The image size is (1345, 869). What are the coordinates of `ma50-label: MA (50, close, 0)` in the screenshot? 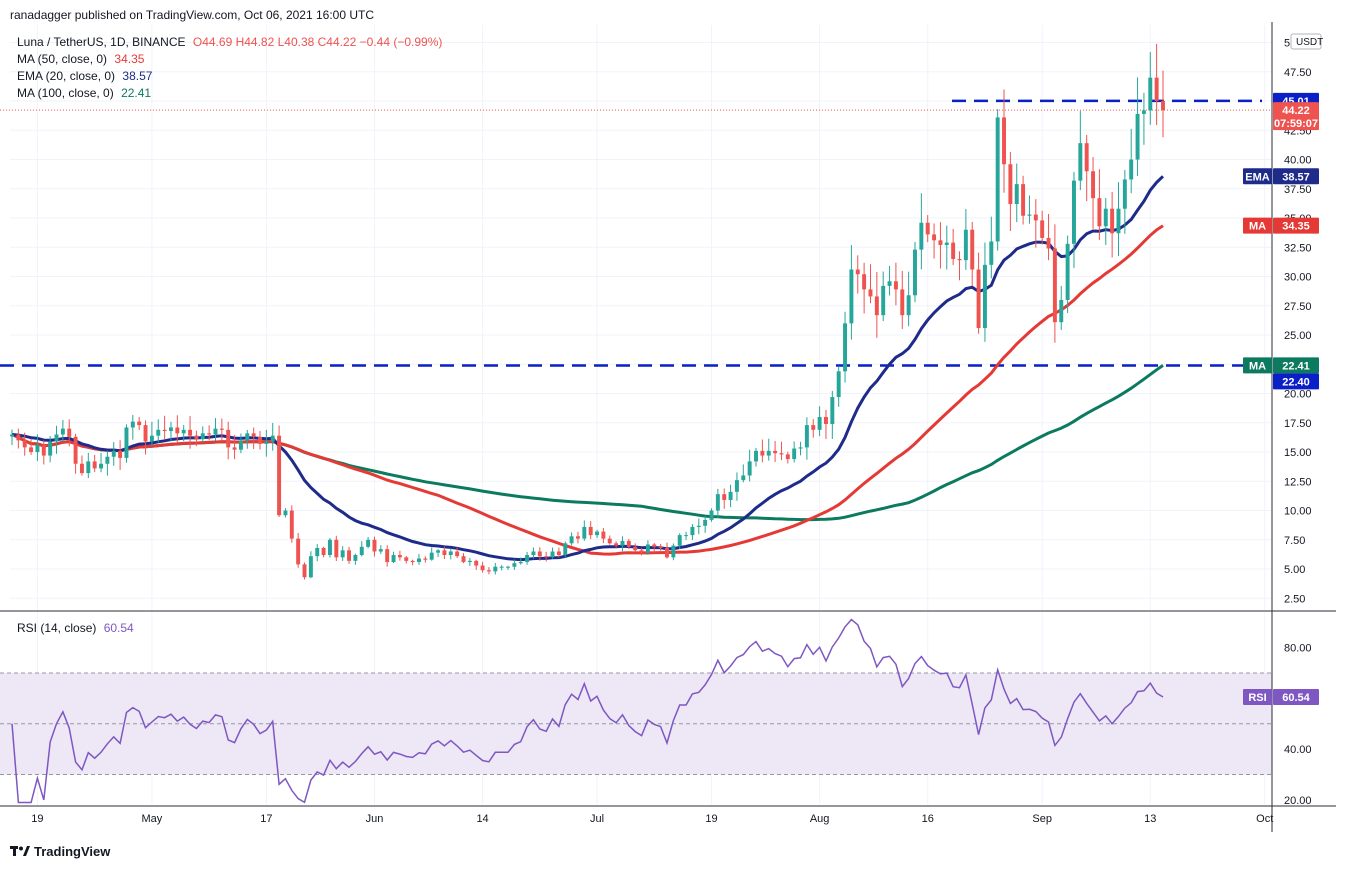 It's located at (62, 59).